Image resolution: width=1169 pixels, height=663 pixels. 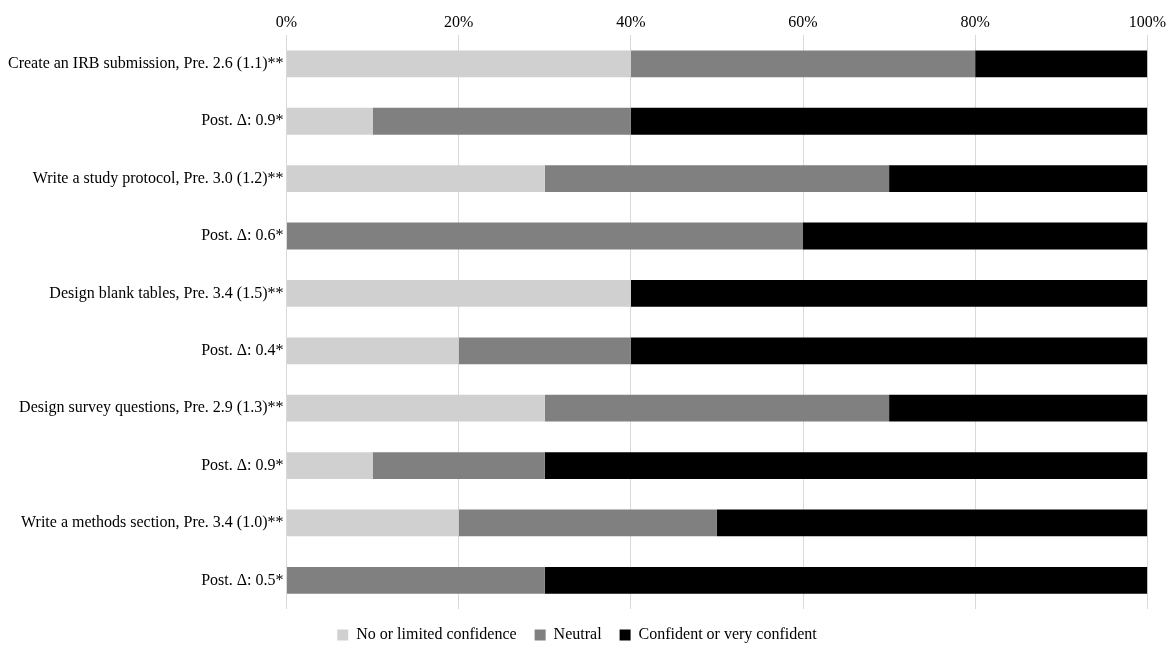 I want to click on y-tick-label: Post. Δ: 0.4*, so click(x=242, y=349).